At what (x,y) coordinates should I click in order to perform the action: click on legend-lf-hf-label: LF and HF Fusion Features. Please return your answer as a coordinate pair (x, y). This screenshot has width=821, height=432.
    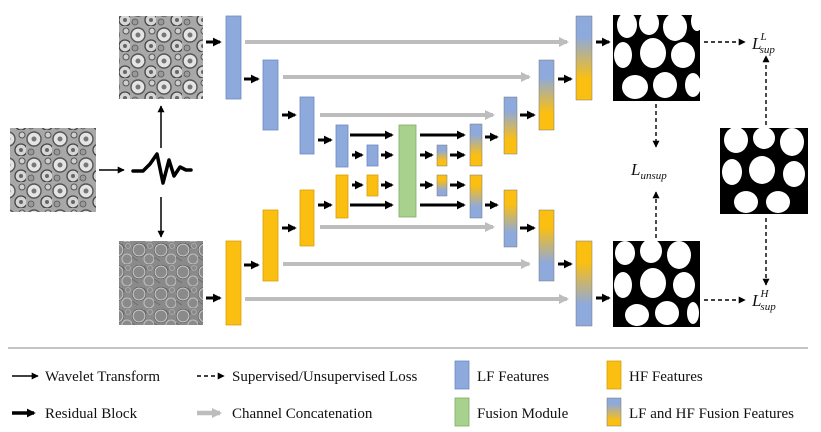
    Looking at the image, I should click on (711, 414).